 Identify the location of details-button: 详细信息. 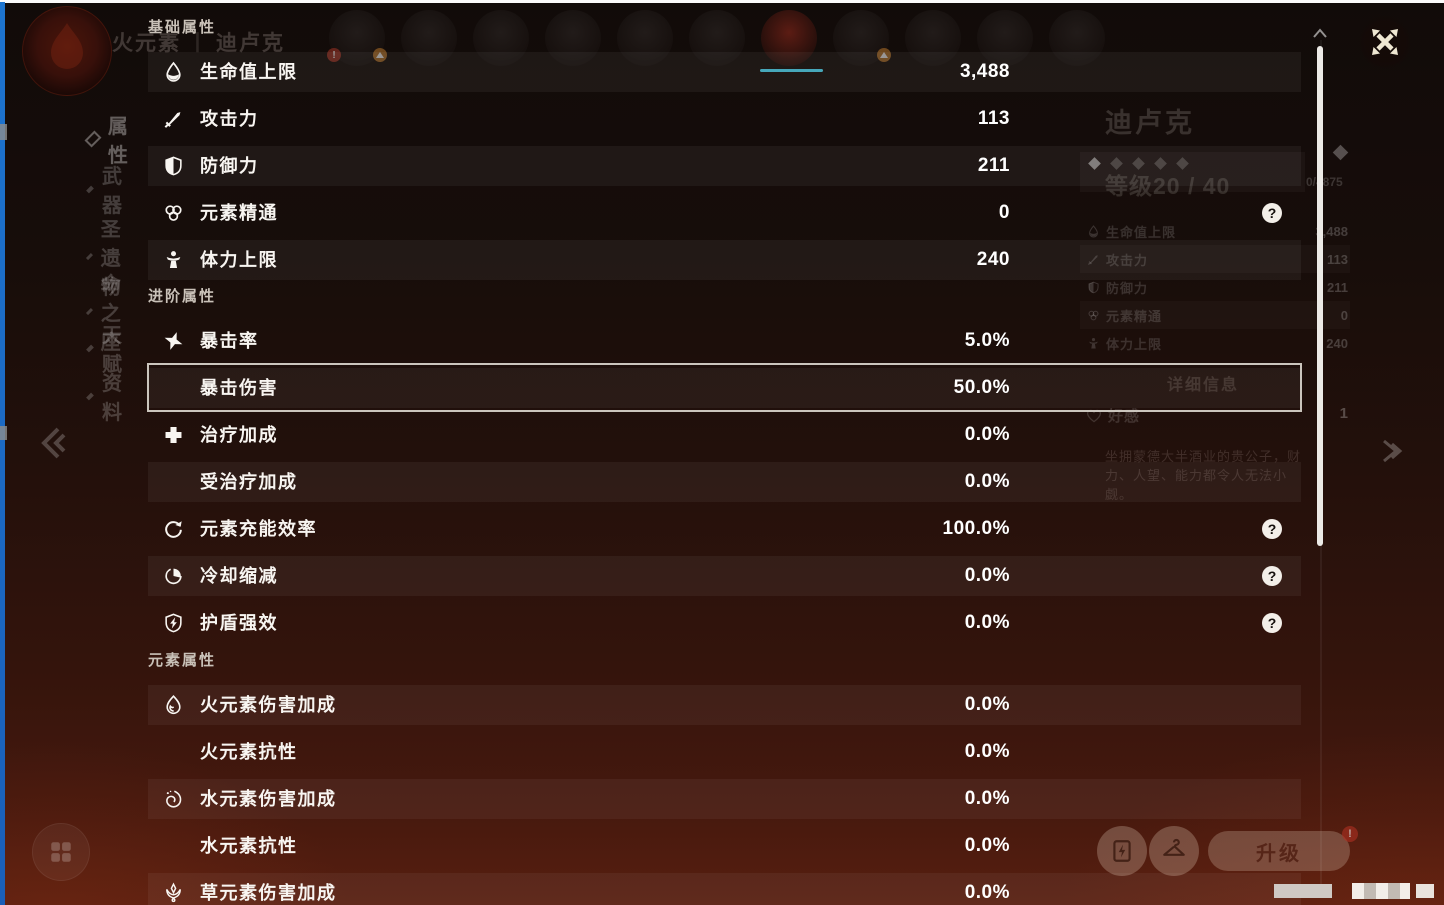
(1202, 385).